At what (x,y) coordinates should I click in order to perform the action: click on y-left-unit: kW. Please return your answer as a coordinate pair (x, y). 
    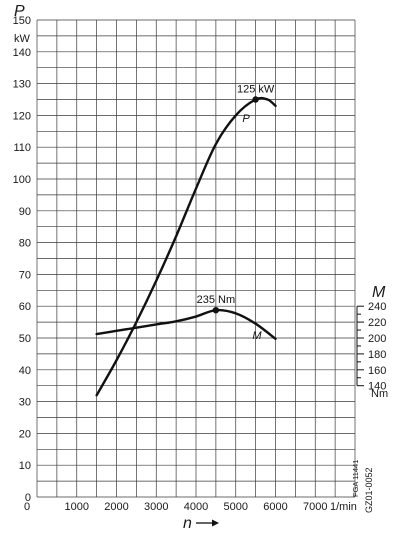
    Looking at the image, I should click on (22, 39).